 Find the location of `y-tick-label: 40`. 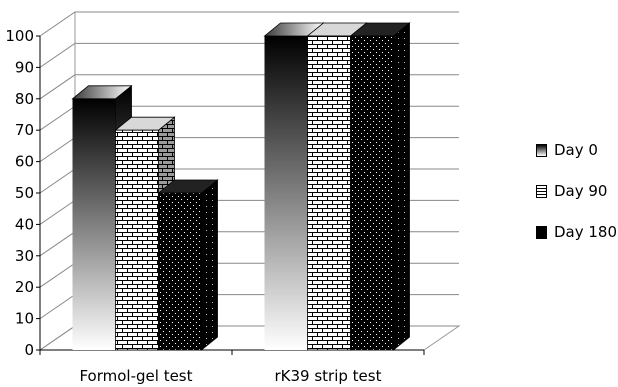

y-tick-label: 40 is located at coordinates (24, 224).